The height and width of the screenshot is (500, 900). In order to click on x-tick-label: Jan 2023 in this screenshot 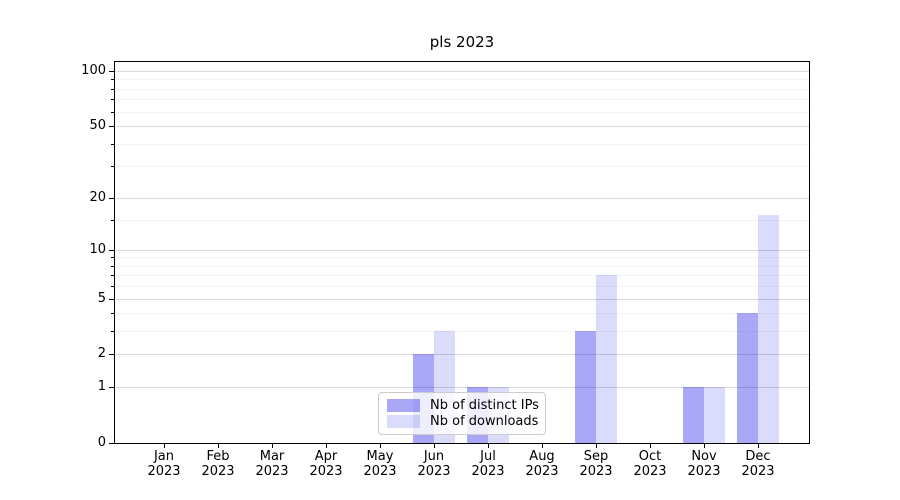, I will do `click(164, 464)`.